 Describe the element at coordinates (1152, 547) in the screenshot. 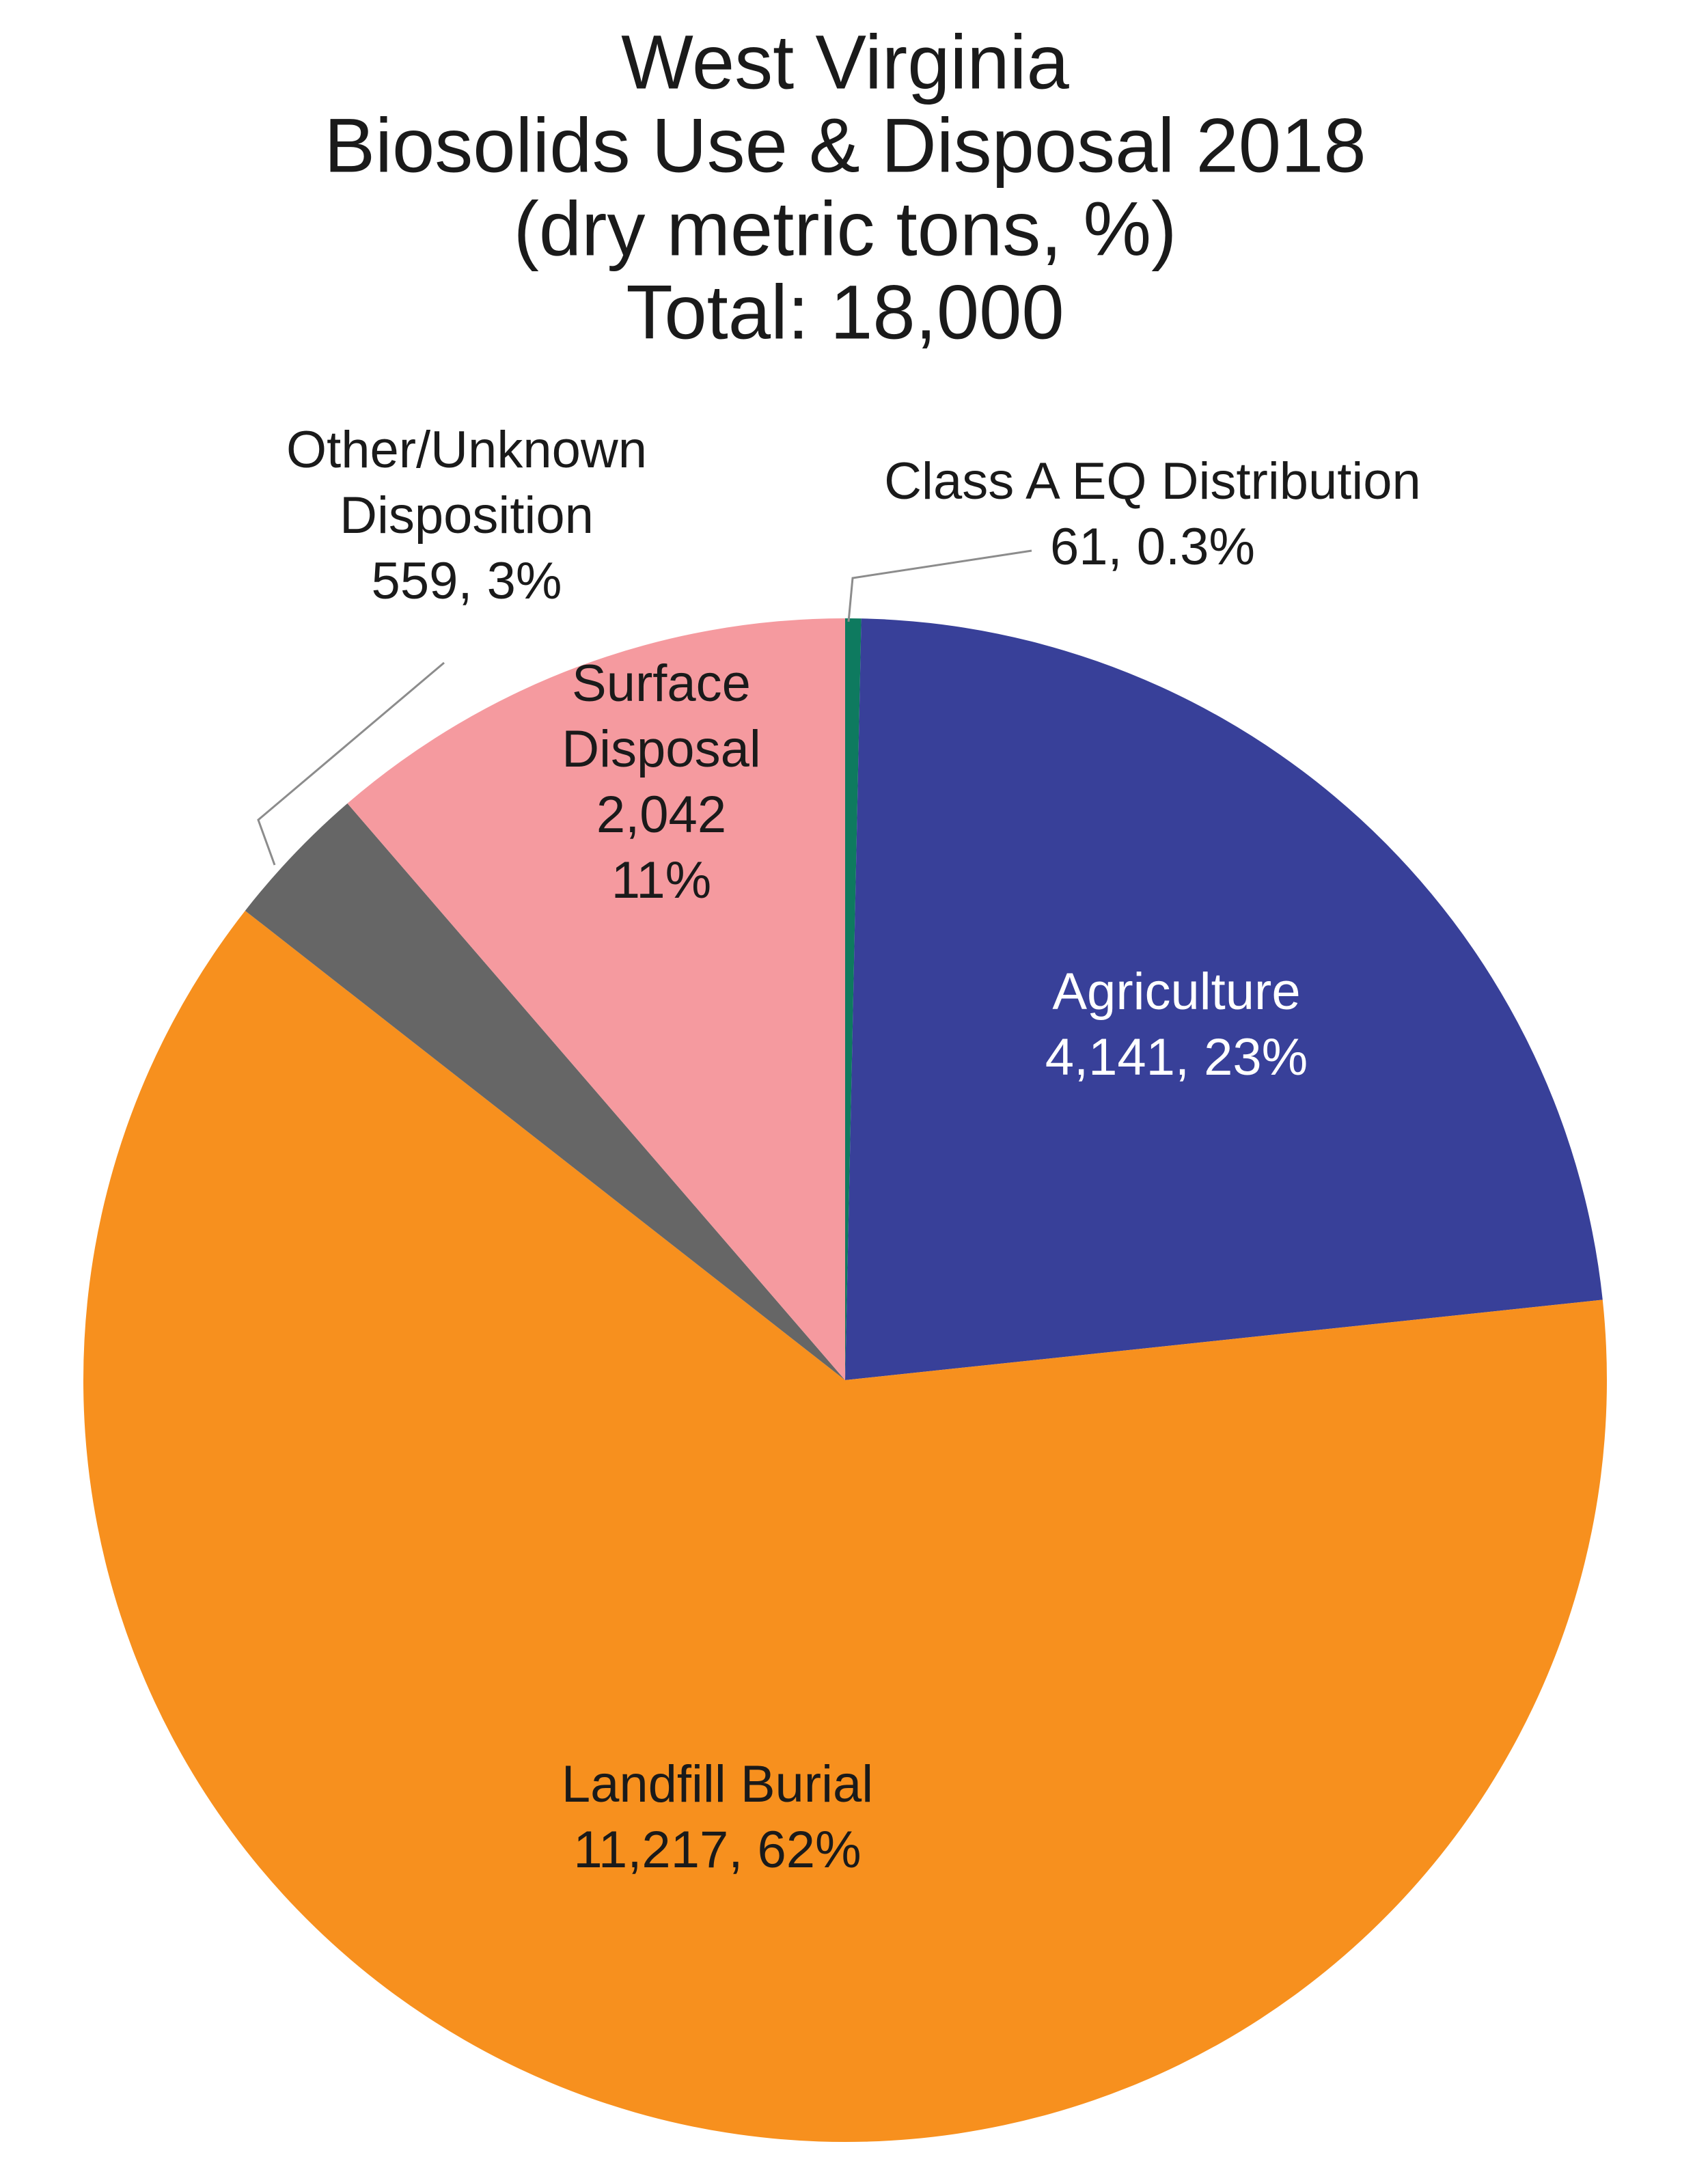

I see `slice-label-line: 61, 0.3%` at that location.